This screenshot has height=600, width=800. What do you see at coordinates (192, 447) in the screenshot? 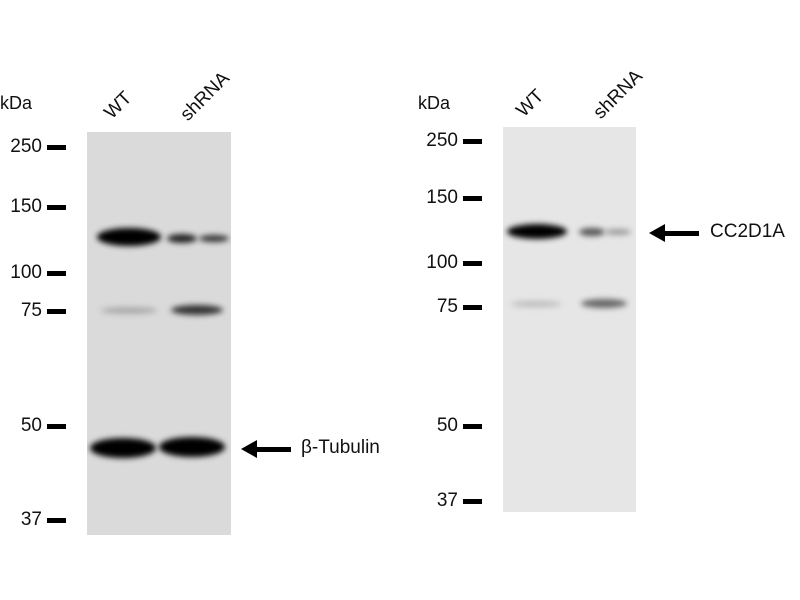
I see `band-shrna-tubulin` at bounding box center [192, 447].